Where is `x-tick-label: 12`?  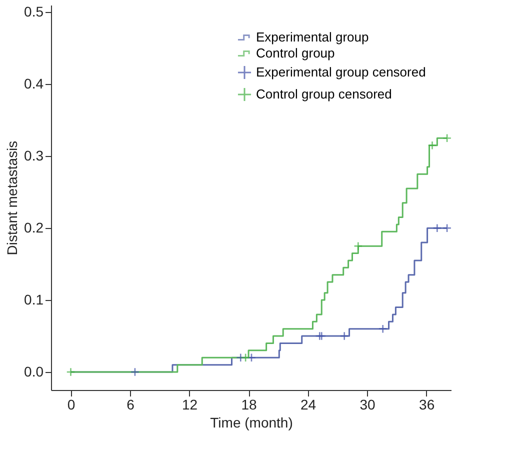
x-tick-label: 12 is located at coordinates (190, 404).